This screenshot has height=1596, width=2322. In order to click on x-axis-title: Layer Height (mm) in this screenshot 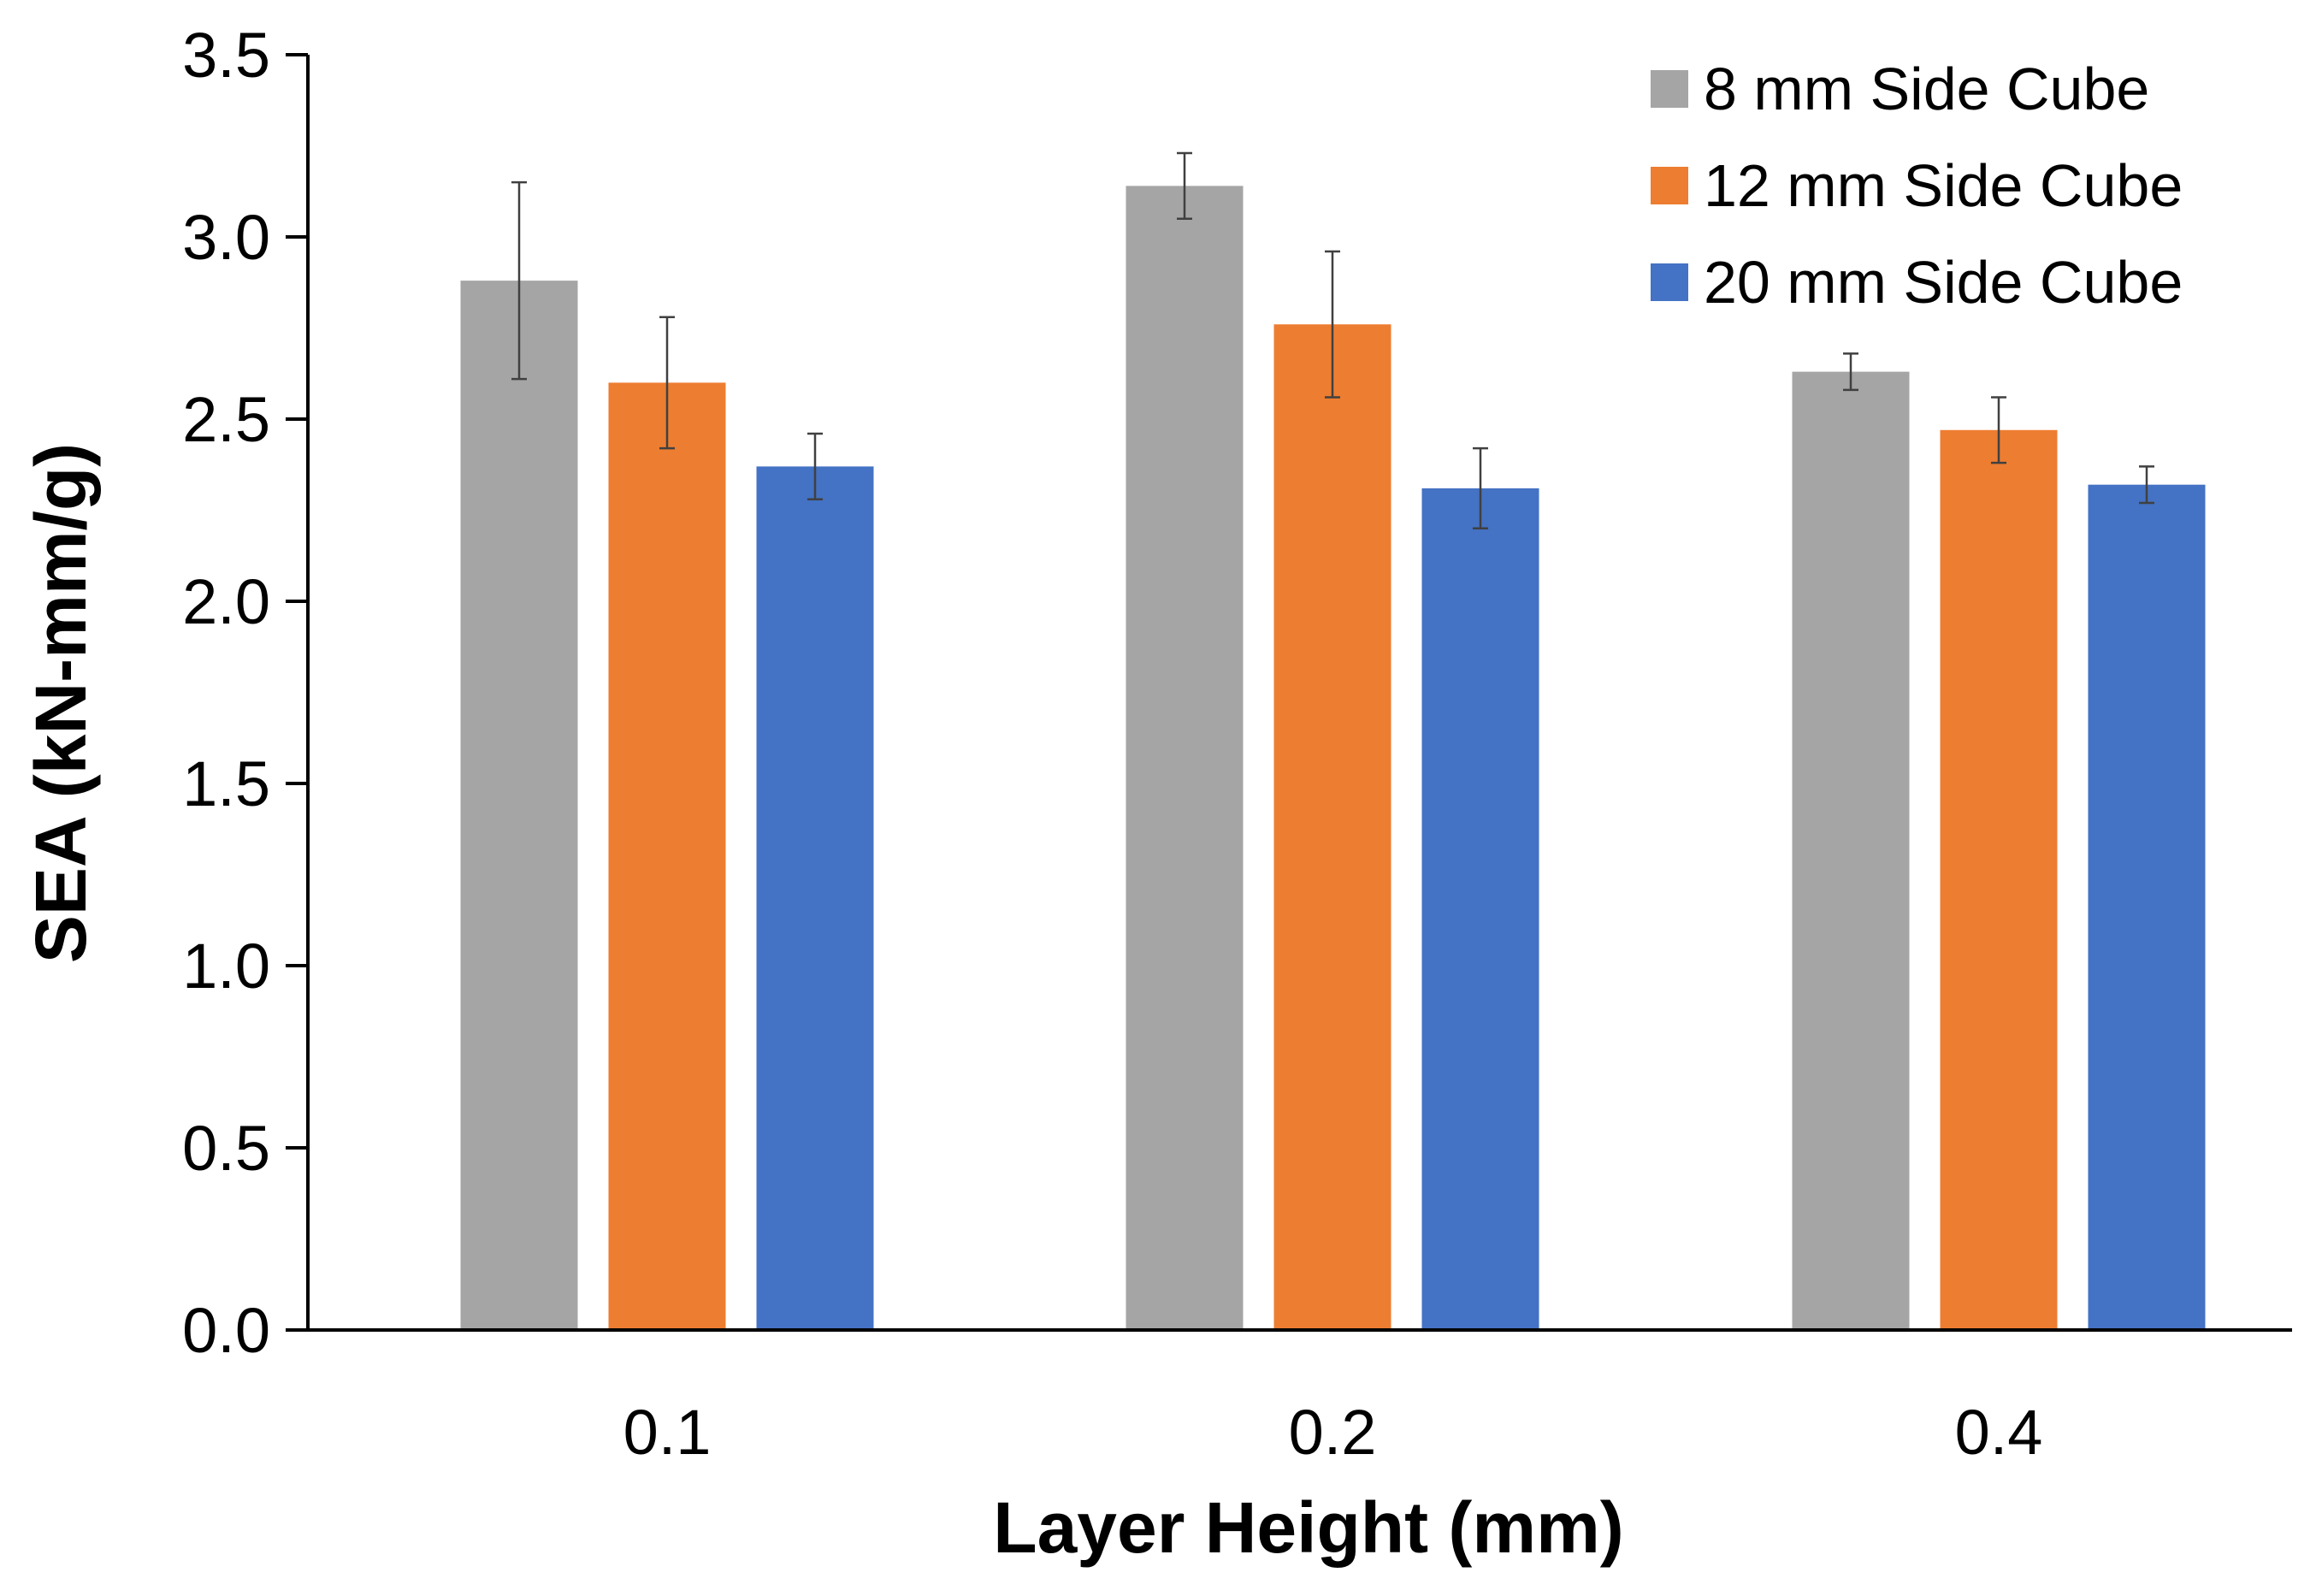, I will do `click(1308, 1527)`.